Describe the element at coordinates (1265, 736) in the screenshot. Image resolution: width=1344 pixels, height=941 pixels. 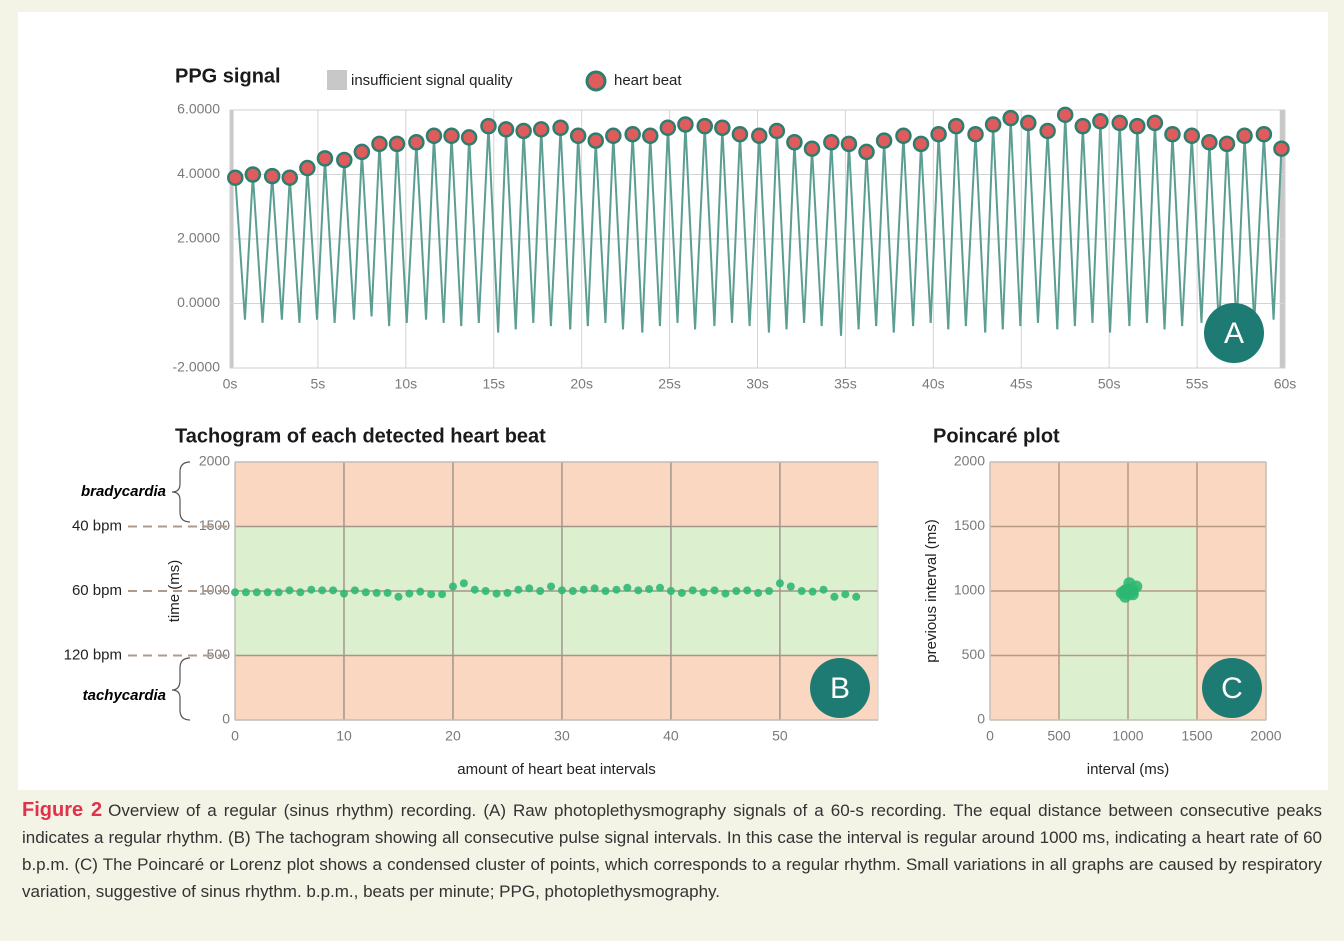
I see `x-tick-label: 2000` at that location.